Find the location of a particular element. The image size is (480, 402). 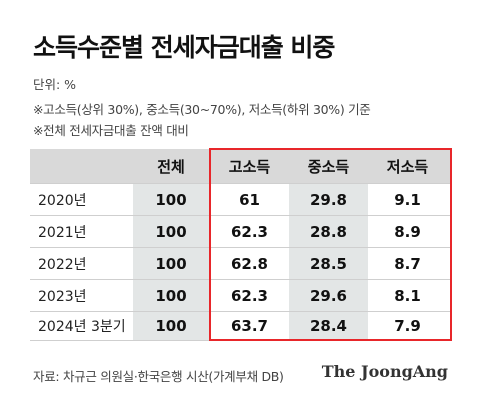

cell-middle-income: 29.8 is located at coordinates (328, 199).